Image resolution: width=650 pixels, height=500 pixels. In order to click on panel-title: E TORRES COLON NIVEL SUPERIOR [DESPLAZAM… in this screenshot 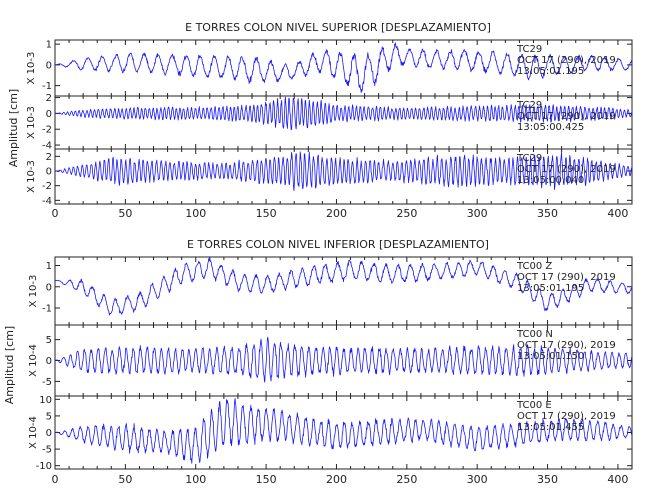, I will do `click(338, 27)`.